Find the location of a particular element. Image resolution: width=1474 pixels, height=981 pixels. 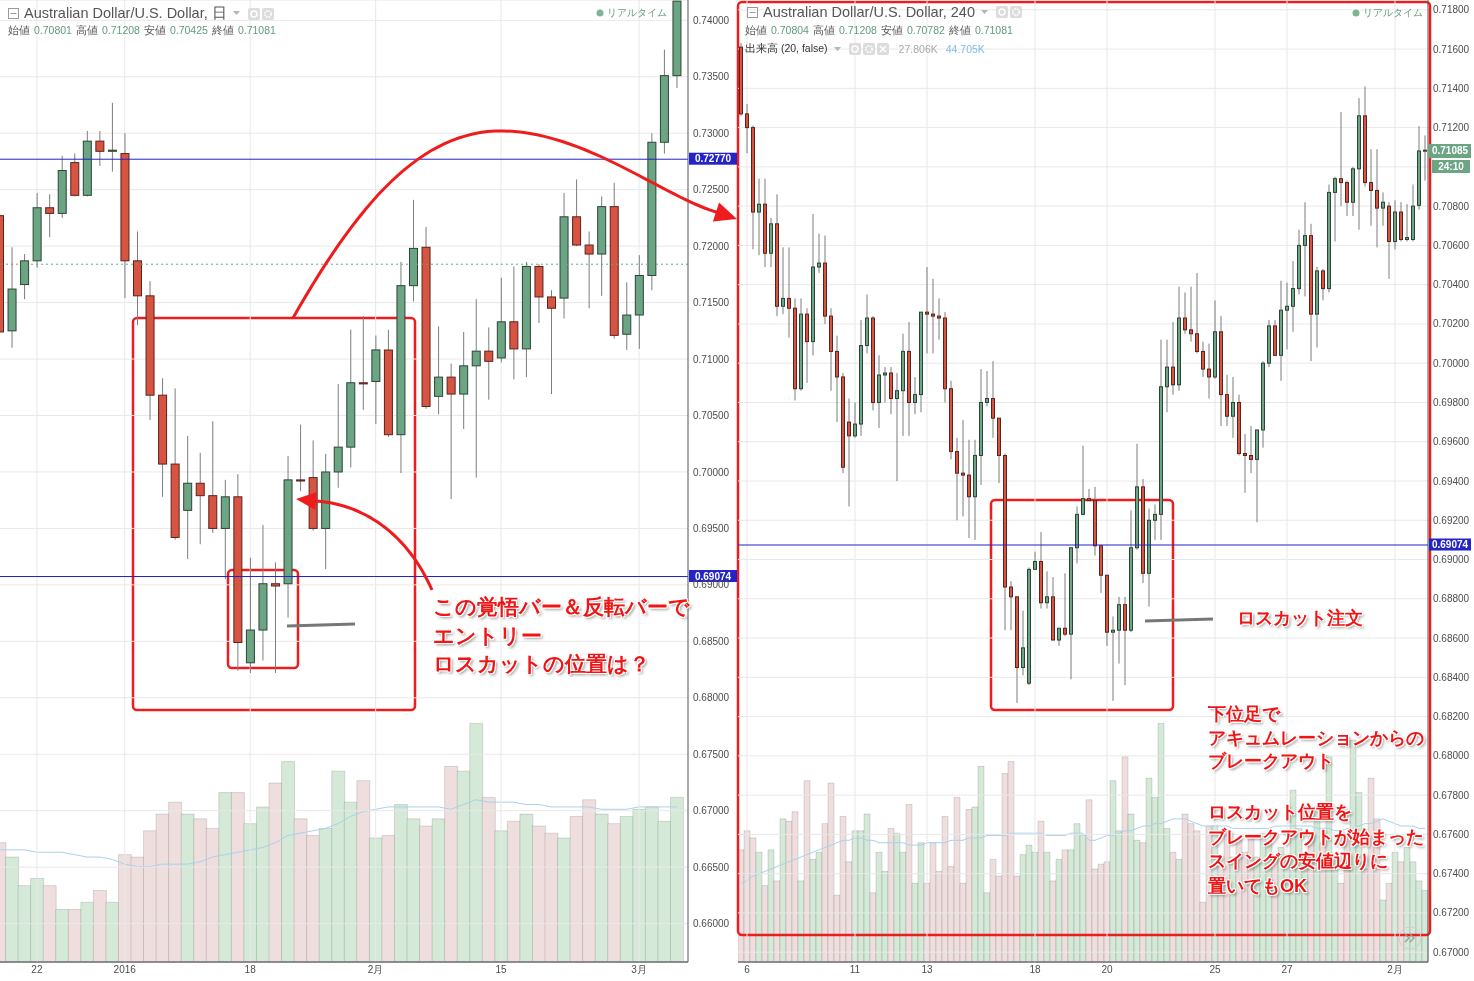

ref-line-label: 0.72770 is located at coordinates (713, 159).